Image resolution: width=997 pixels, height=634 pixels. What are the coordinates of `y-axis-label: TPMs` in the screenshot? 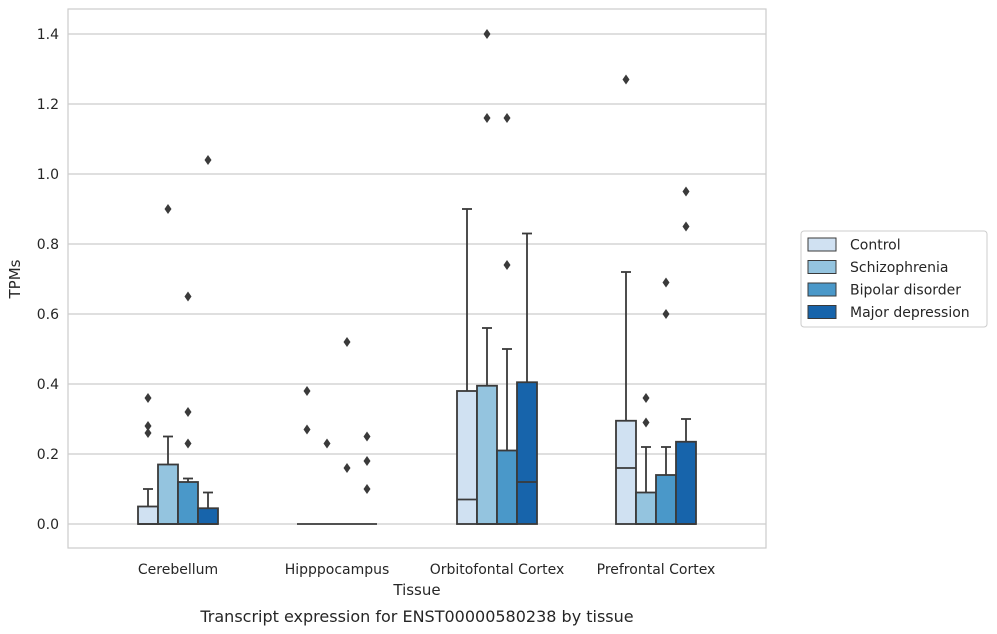 It's located at (15, 279).